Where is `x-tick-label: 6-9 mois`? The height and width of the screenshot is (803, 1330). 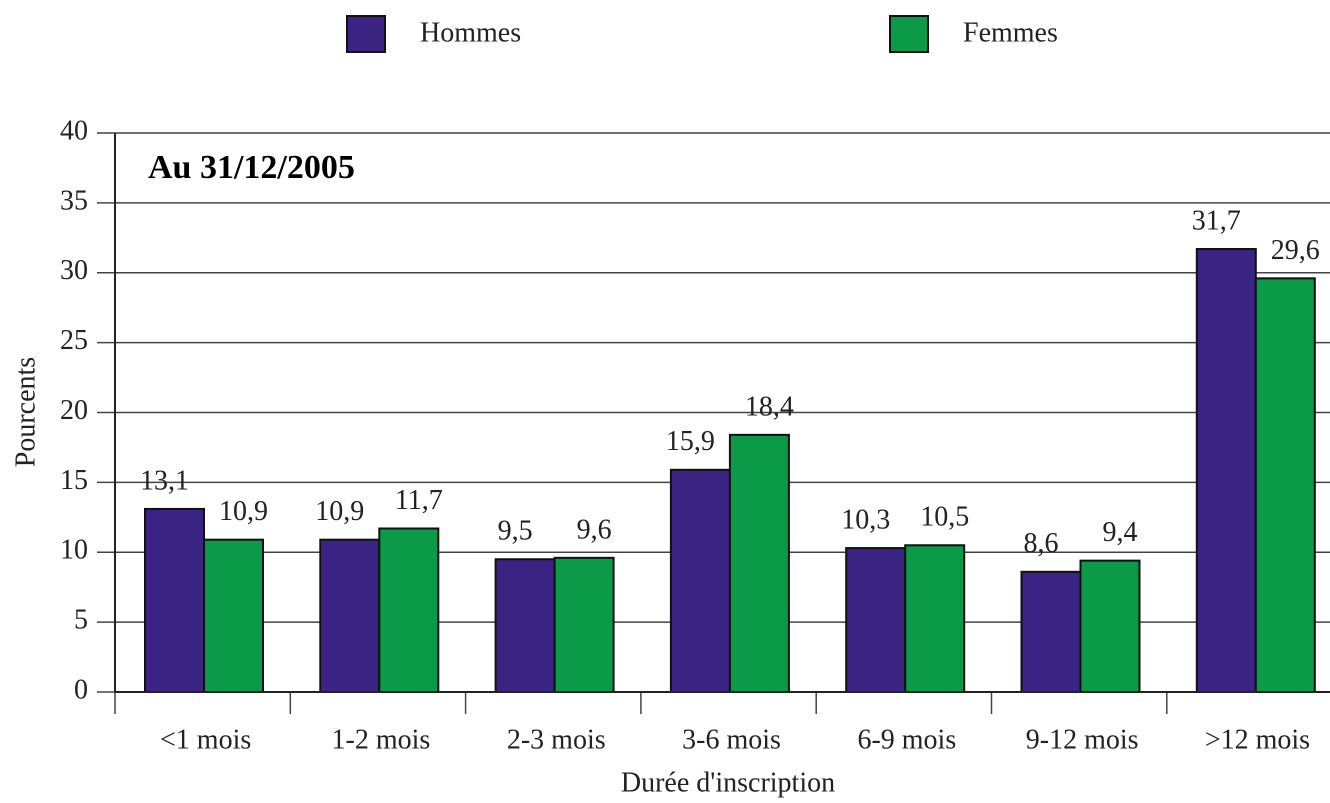
x-tick-label: 6-9 mois is located at coordinates (906, 739).